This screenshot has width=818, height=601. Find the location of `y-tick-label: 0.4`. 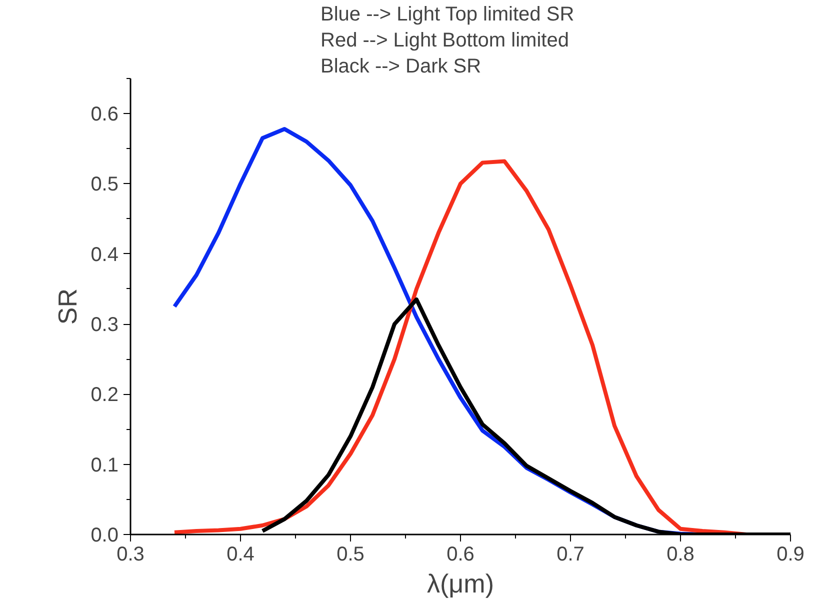

y-tick-label: 0.4 is located at coordinates (104, 255).